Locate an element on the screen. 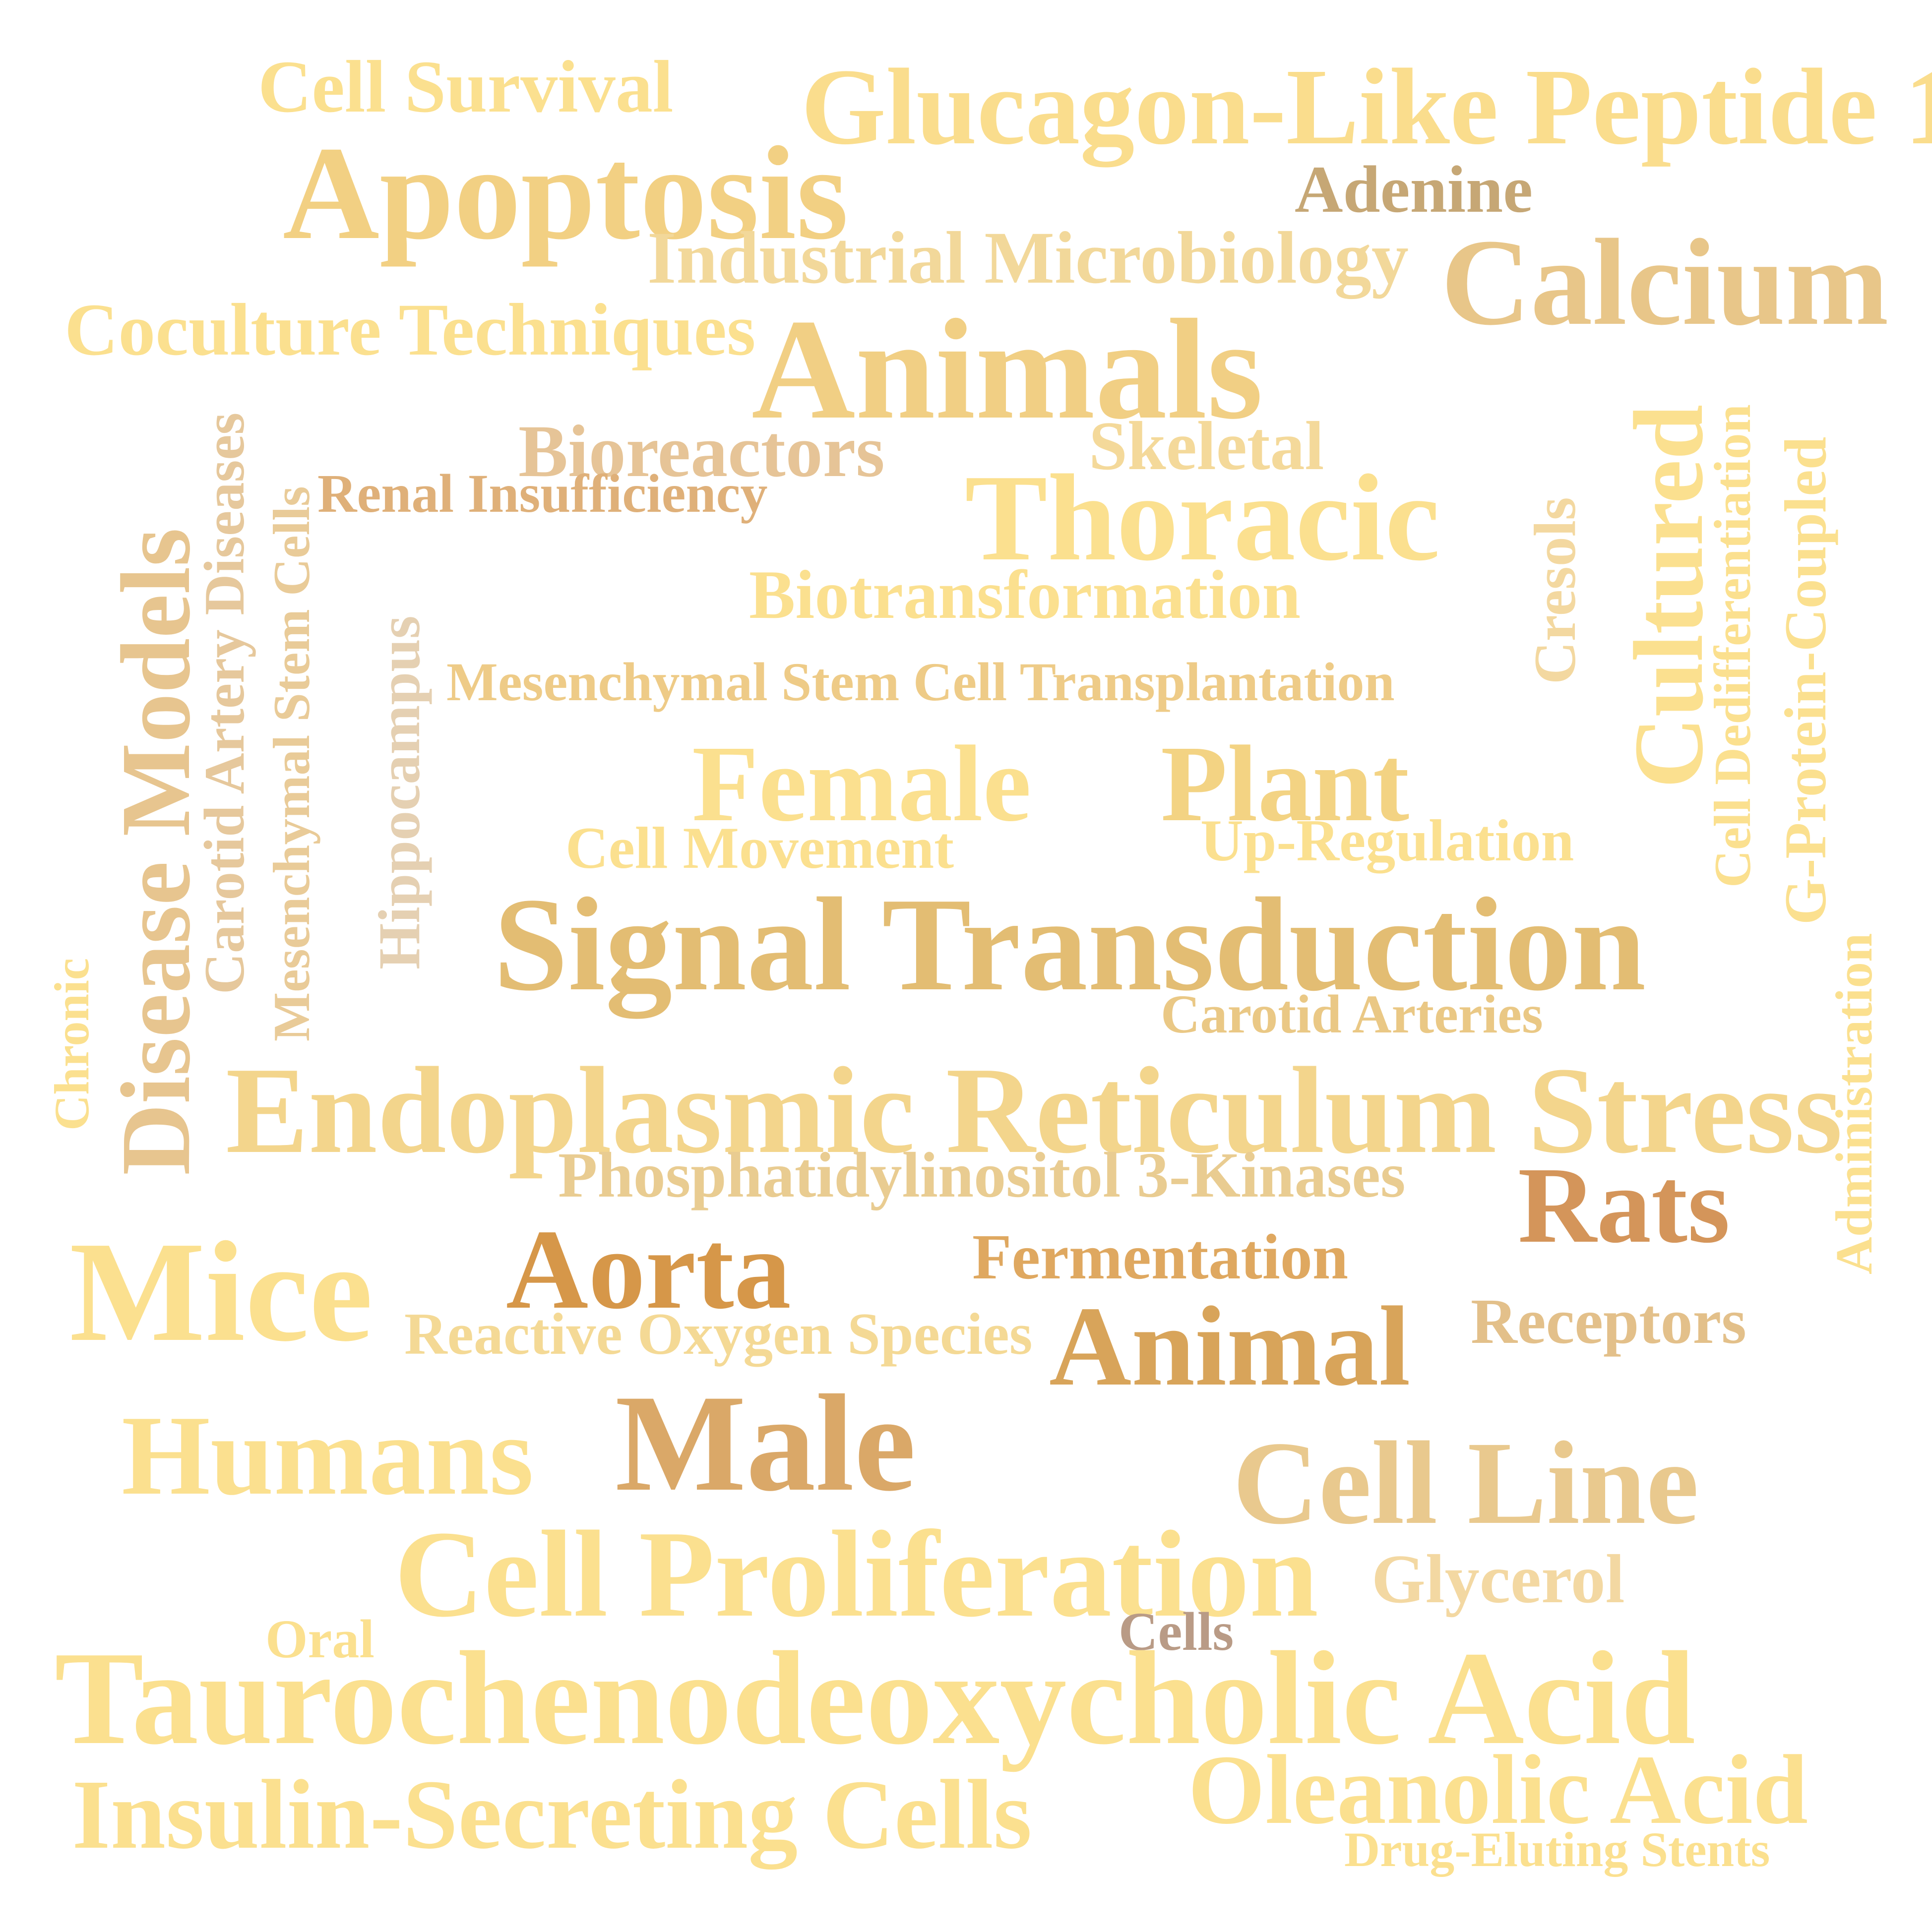 This screenshot has width=1932, height=1932. word-insulin-secreting-cells: Insulin-Secreting Cells is located at coordinates (552, 1815).